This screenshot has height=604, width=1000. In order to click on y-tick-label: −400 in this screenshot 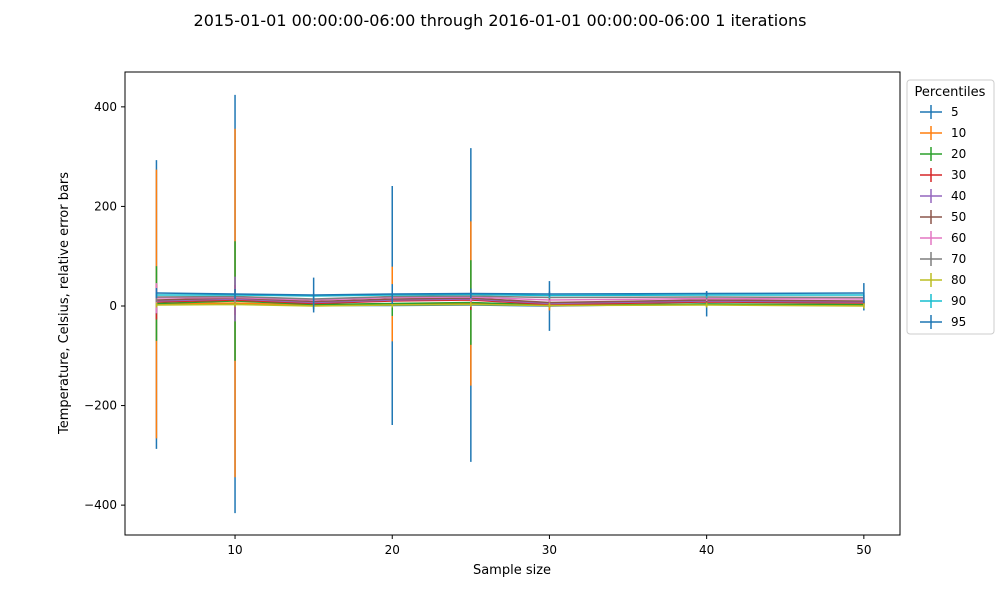, I will do `click(100, 505)`.